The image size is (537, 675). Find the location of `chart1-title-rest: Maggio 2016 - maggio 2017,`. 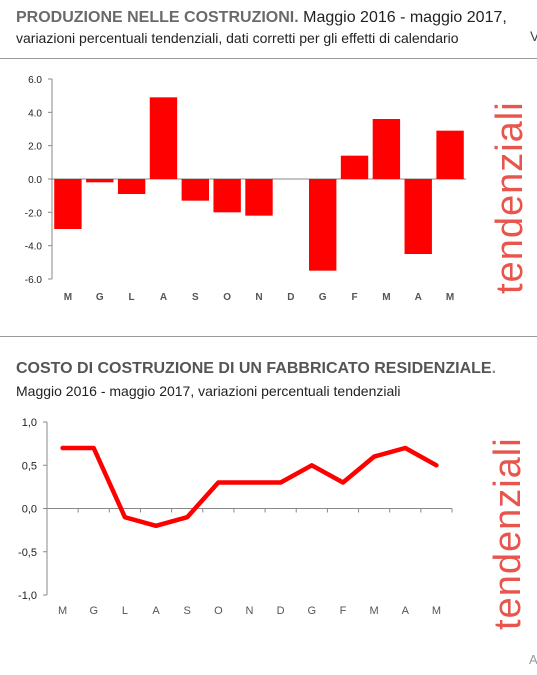

chart1-title-rest: Maggio 2016 - maggio 2017, is located at coordinates (402, 17).